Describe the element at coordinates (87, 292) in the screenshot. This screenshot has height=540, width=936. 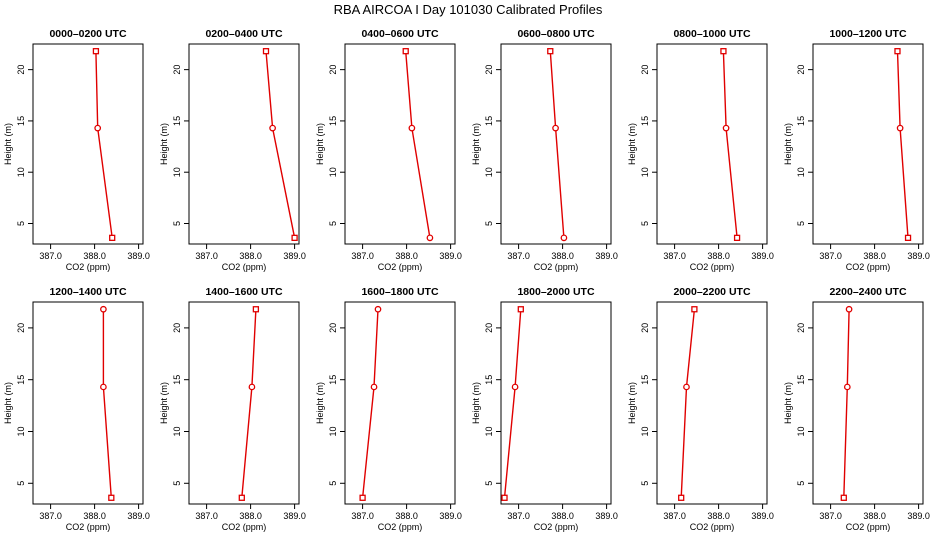
I see `panel-title: 1200–1400 UTC` at that location.